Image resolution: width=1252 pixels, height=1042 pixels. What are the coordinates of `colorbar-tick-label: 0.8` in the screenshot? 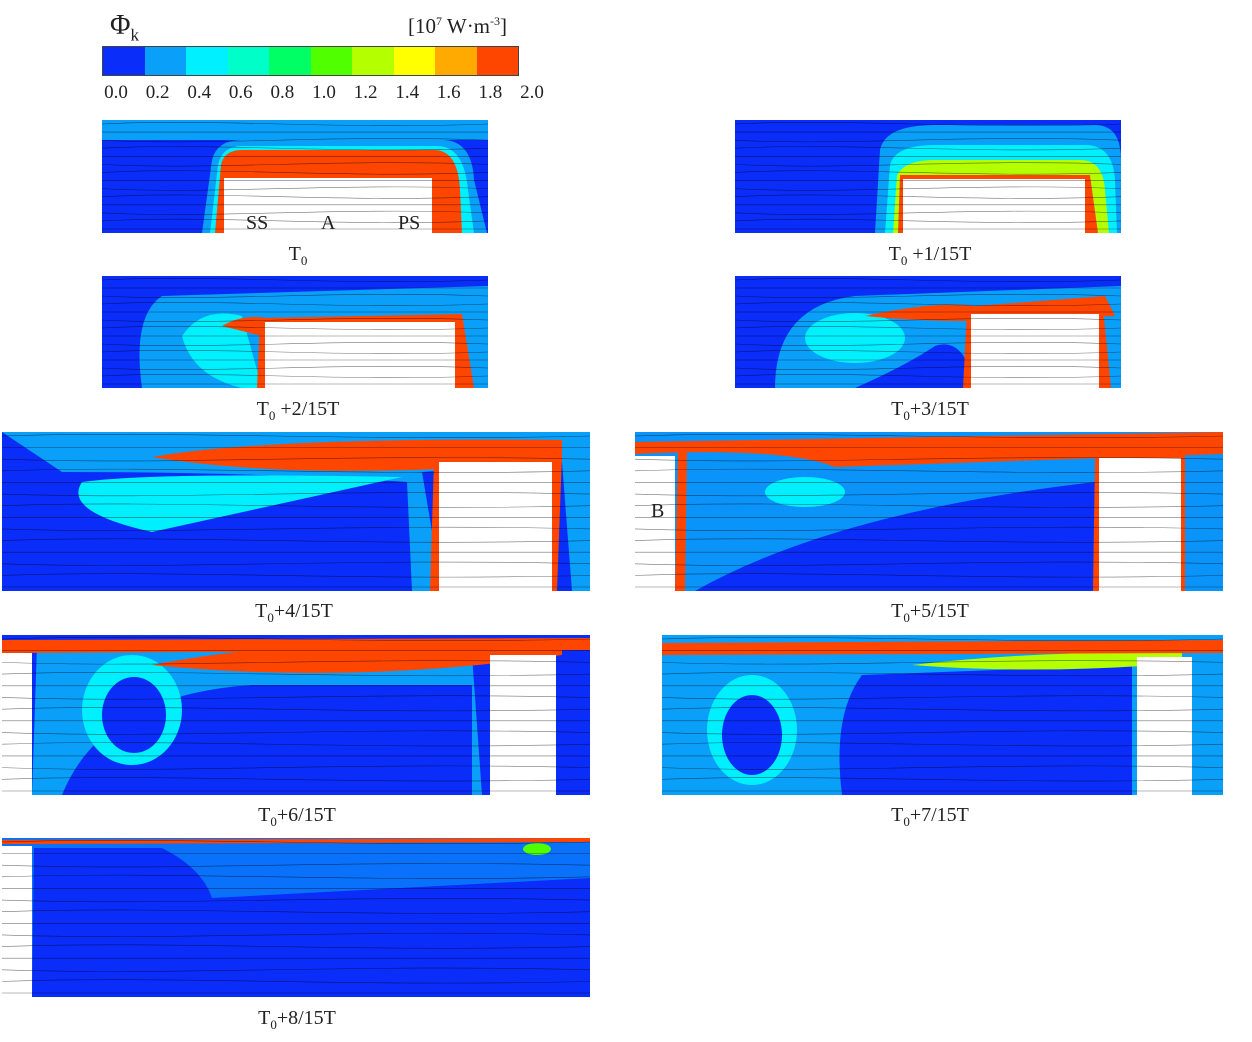 It's located at (282, 92).